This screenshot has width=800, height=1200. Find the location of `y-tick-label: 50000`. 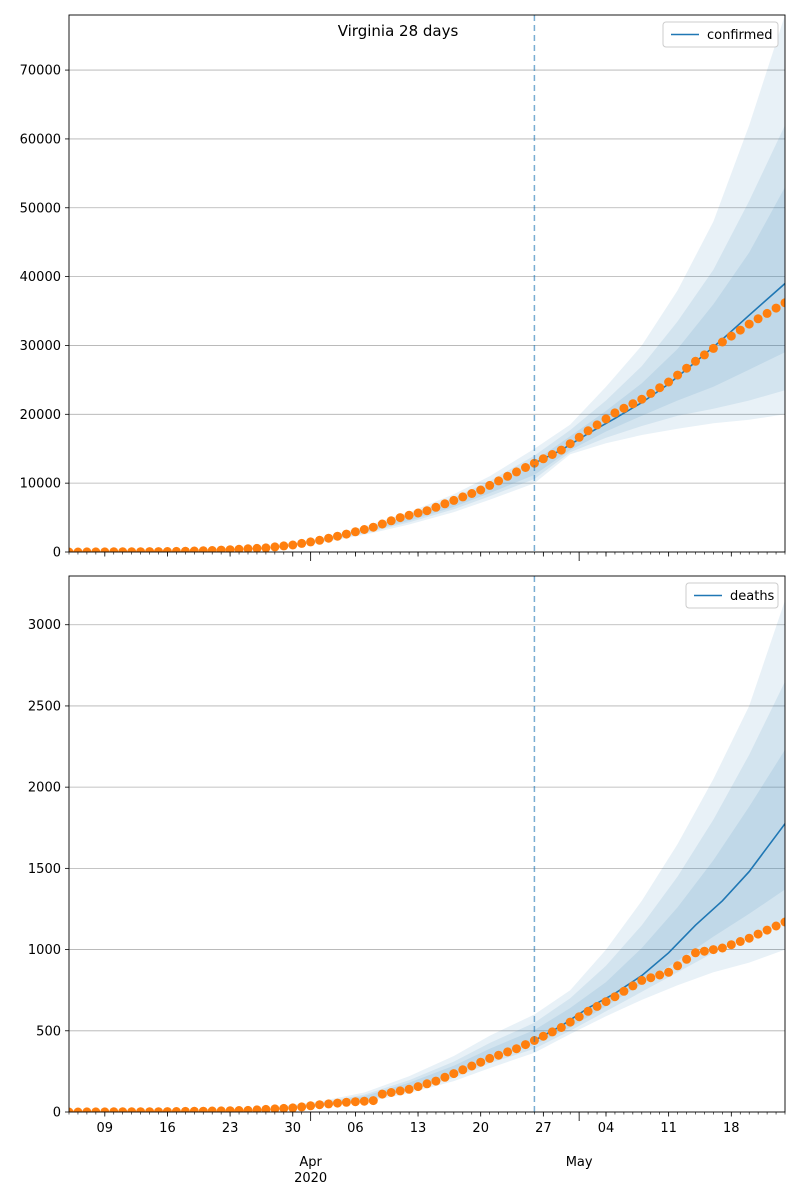

y-tick-label: 50000 is located at coordinates (40, 208).